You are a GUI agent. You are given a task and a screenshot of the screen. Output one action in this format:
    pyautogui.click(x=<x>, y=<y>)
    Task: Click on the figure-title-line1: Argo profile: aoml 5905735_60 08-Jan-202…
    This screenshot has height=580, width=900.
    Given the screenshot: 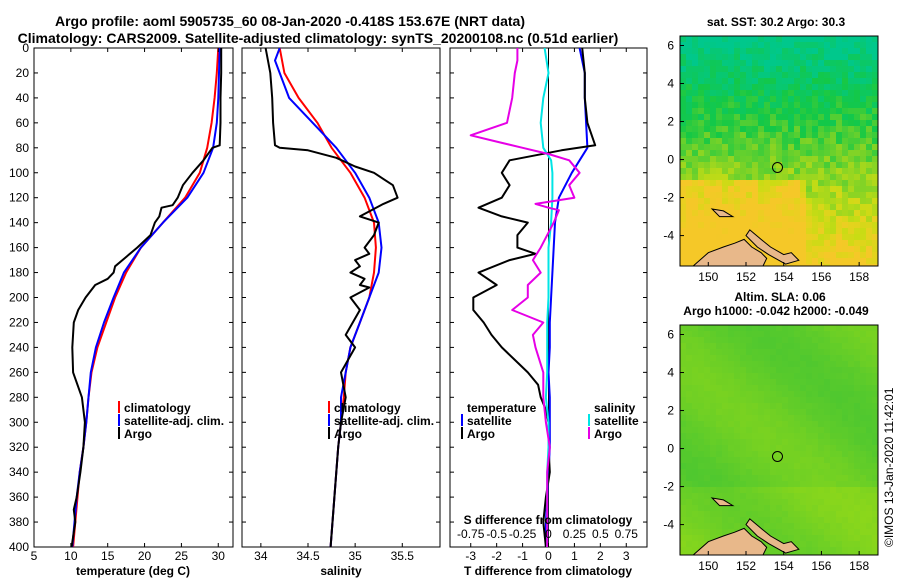 What is the action you would take?
    pyautogui.click(x=290, y=21)
    